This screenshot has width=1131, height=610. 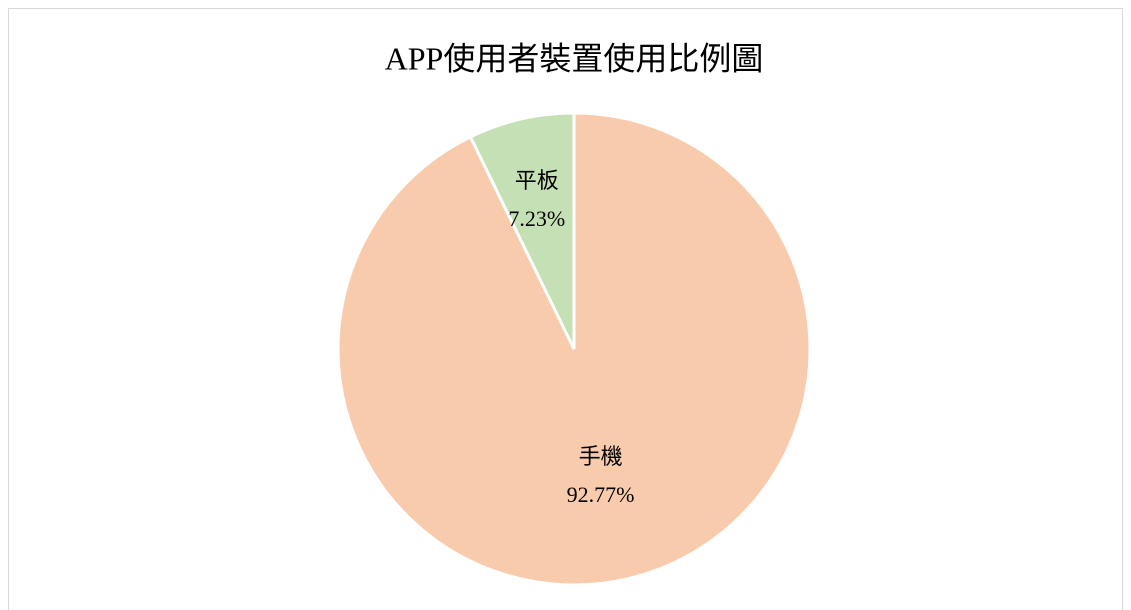 What do you see at coordinates (536, 218) in the screenshot?
I see `slice-value-label: 7.23%` at bounding box center [536, 218].